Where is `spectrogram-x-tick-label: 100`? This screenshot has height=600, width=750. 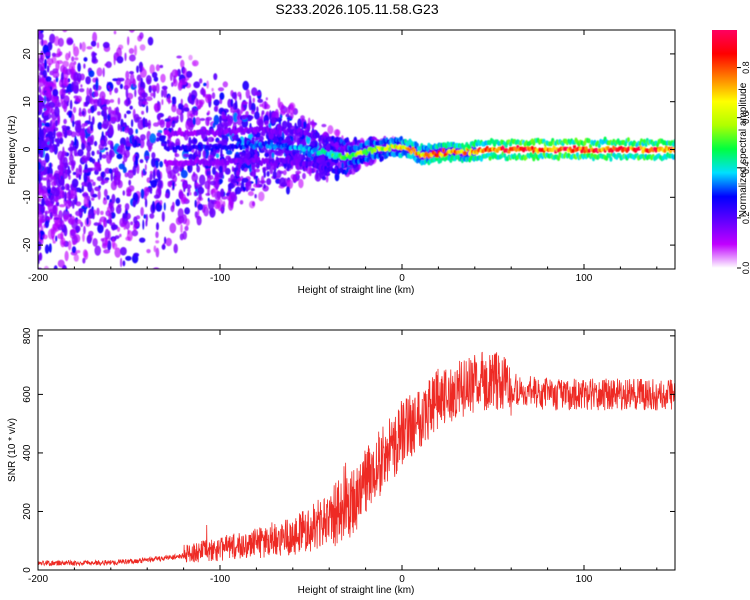 spectrogram-x-tick-label: 100 is located at coordinates (584, 278).